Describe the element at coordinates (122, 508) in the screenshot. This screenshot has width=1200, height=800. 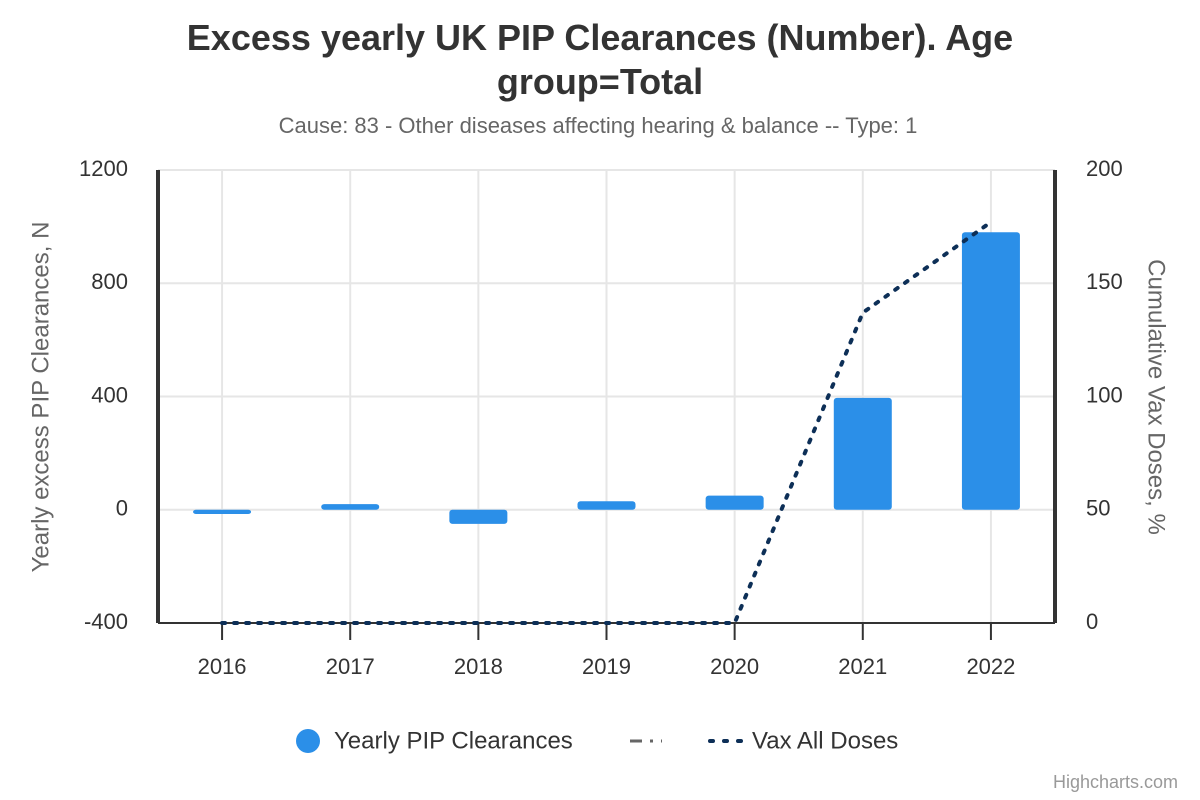
I see `y-tick-label: 0` at that location.